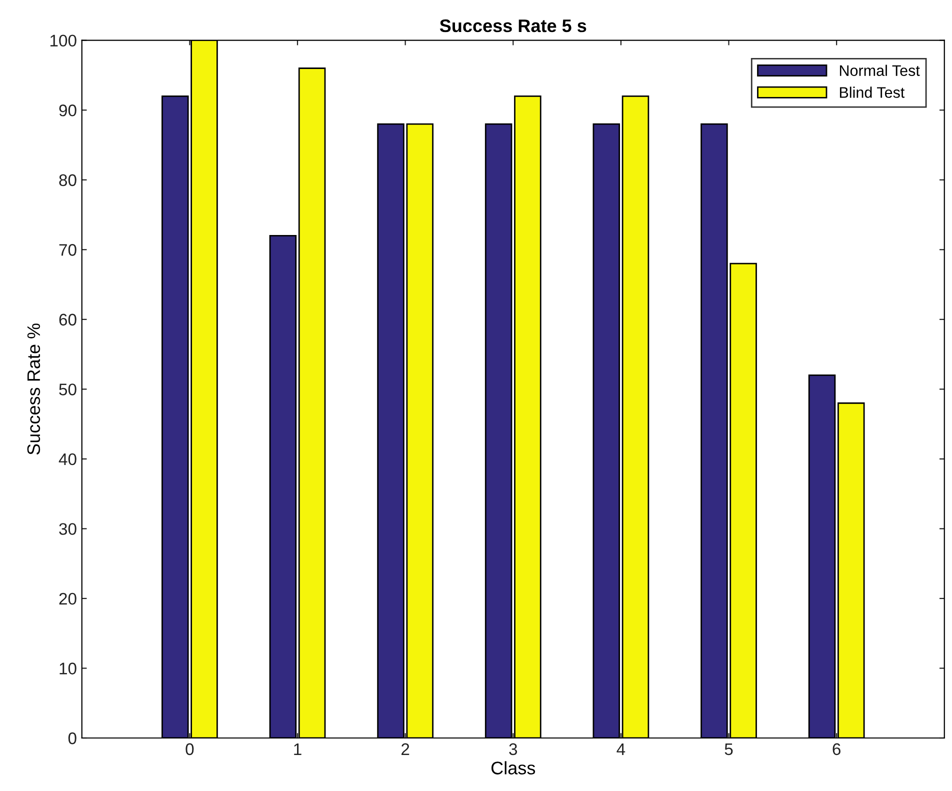 The height and width of the screenshot is (791, 952). I want to click on y-tick-label: 70, so click(67, 250).